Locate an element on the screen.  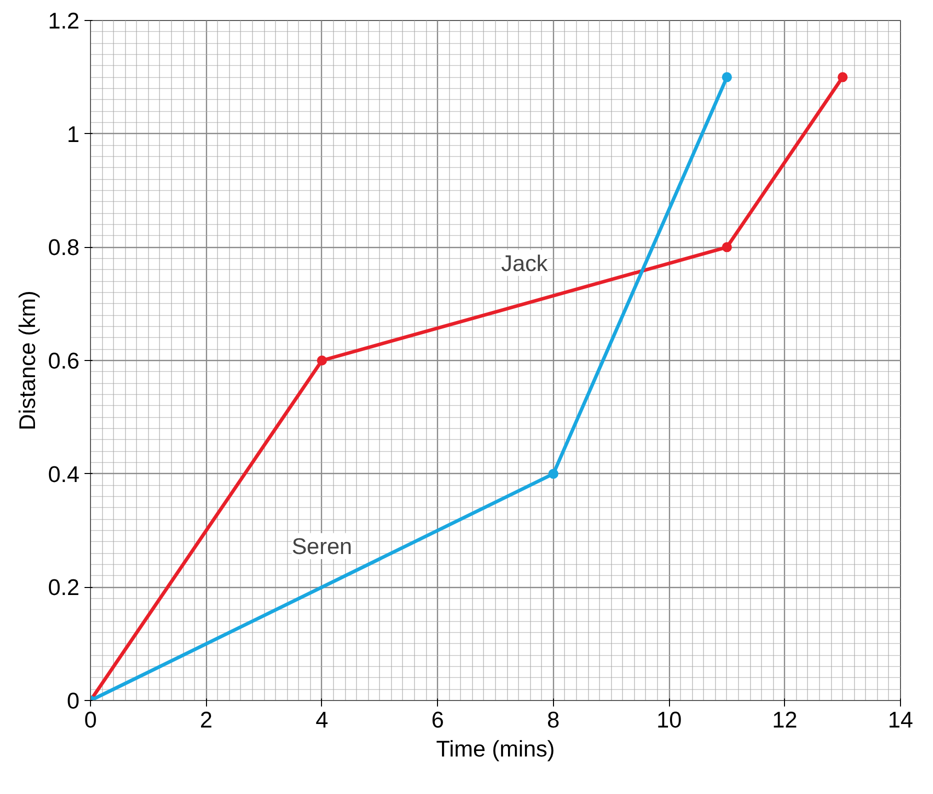
x-tick-label: 2 is located at coordinates (206, 719).